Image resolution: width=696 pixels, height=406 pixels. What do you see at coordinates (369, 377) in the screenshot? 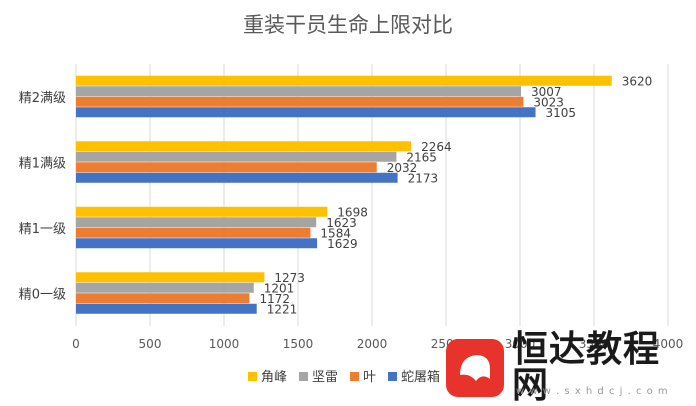
I see `legend-label: 叶` at bounding box center [369, 377].